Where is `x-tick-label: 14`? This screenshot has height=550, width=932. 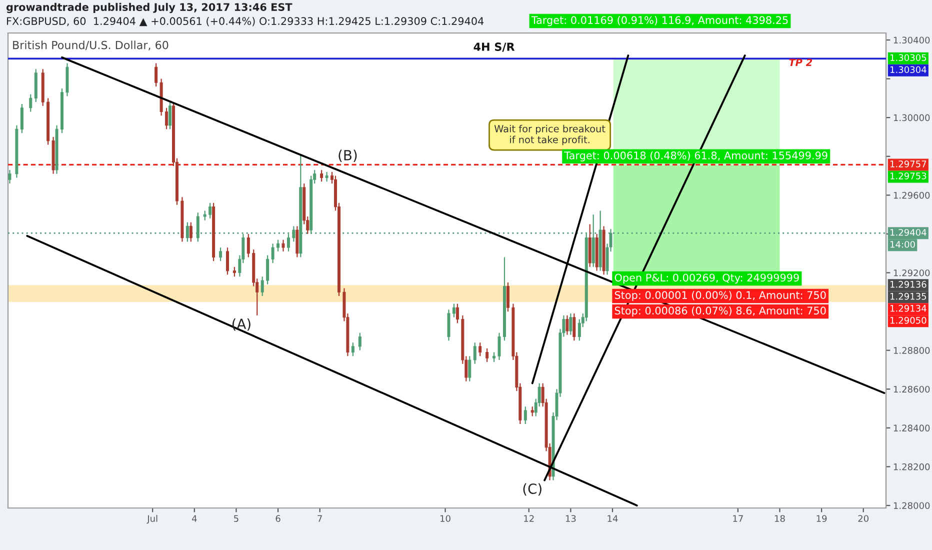
x-tick-label: 14 is located at coordinates (613, 518).